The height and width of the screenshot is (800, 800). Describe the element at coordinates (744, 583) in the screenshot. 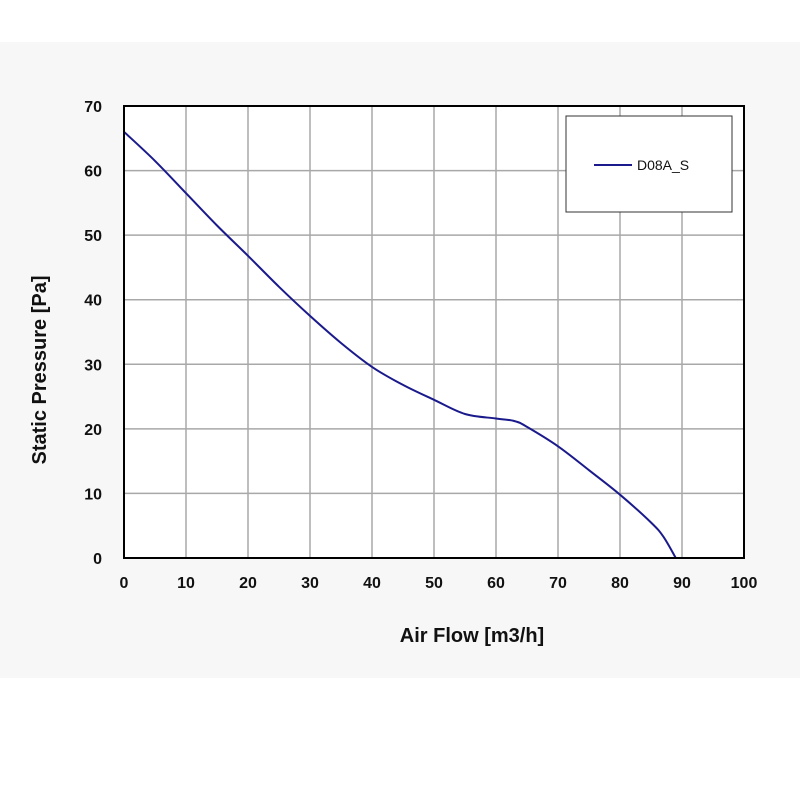

I see `x-tick-label: 100` at that location.